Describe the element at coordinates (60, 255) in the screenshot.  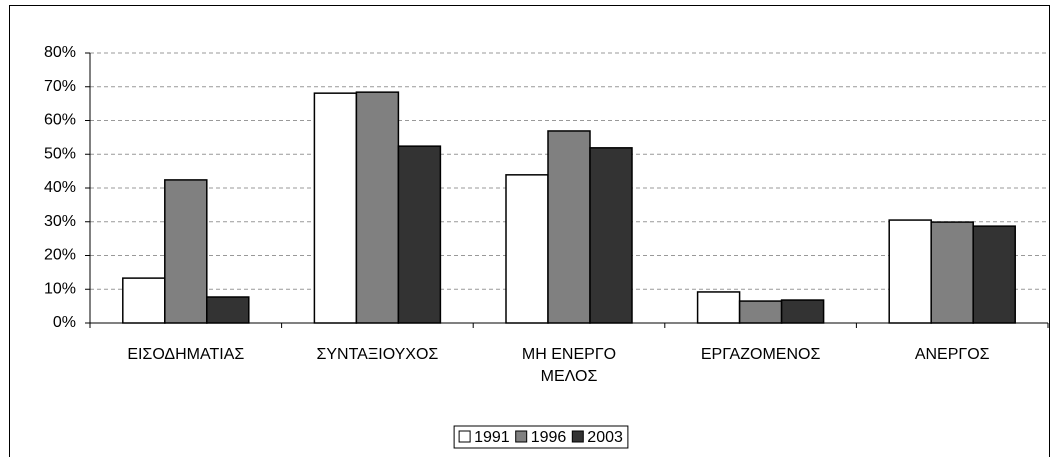
I see `y-tick-label: 20%` at that location.